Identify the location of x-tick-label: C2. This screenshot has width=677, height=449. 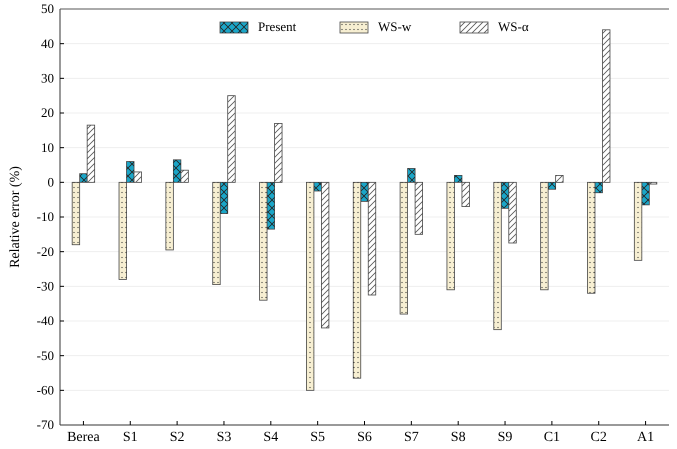
(598, 437).